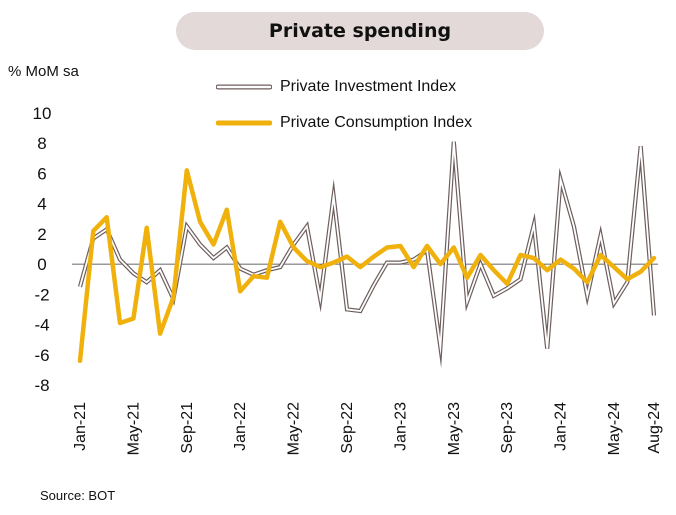 Image resolution: width=676 pixels, height=515 pixels. Describe the element at coordinates (368, 86) in the screenshot. I see `legend-label-investment: Private Investment Index` at that location.